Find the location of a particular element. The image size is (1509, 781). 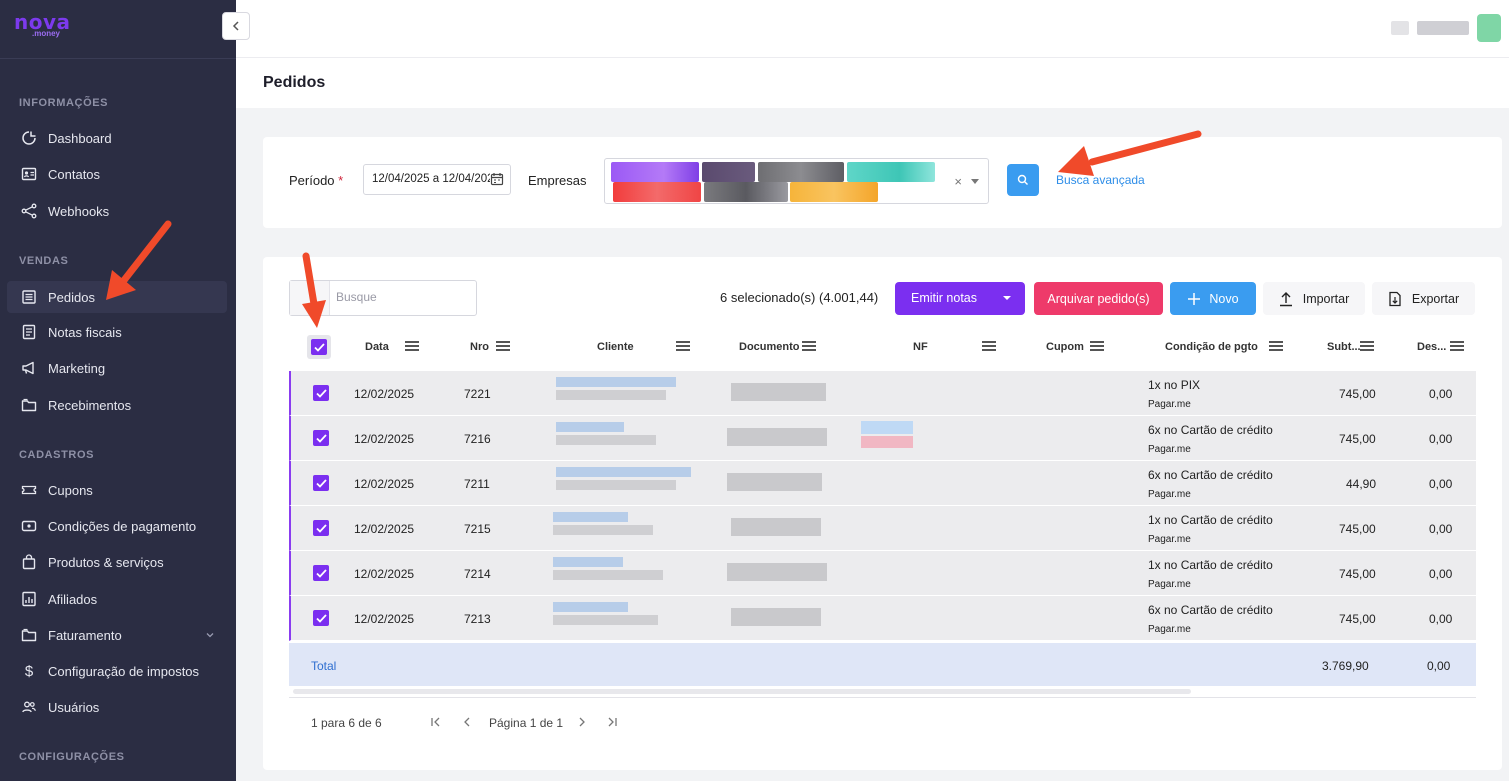

collapse-sidebar-button is located at coordinates (236, 26).